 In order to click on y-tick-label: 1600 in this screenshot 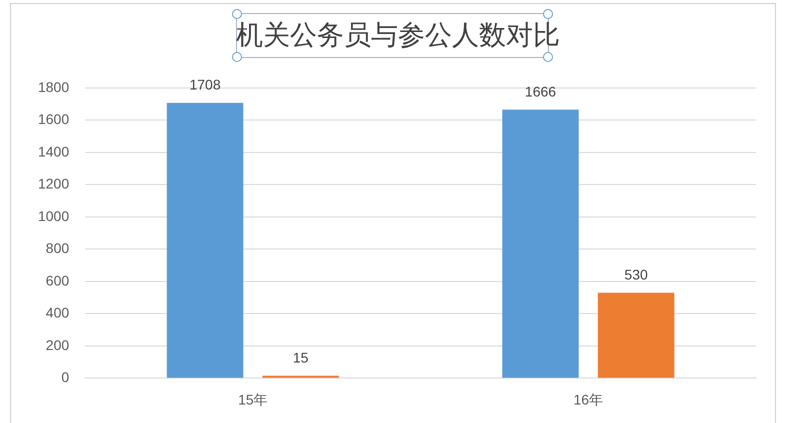, I will do `click(54, 119)`.